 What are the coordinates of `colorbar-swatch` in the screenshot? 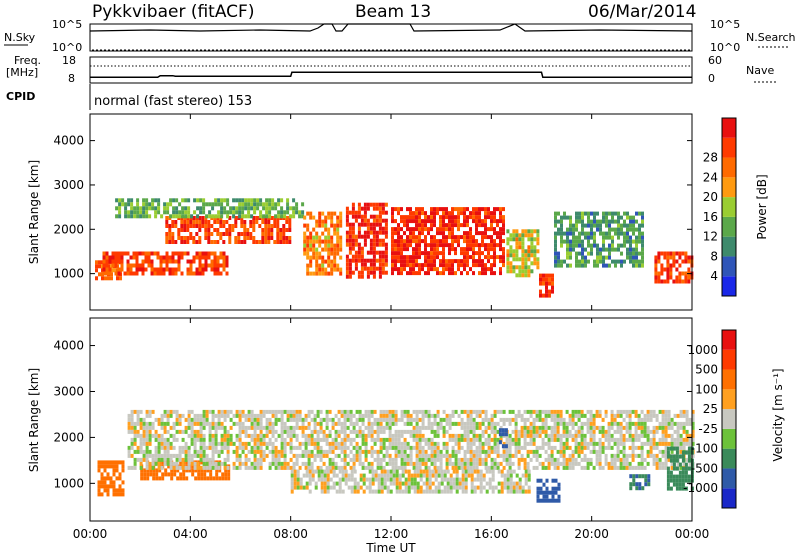 It's located at (729, 187).